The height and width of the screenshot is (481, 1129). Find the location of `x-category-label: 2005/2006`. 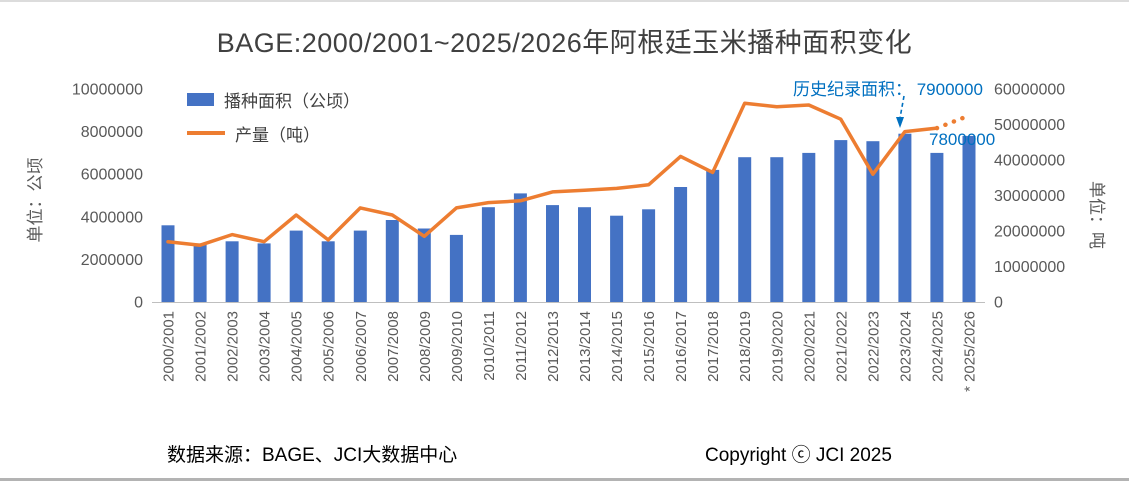

x-category-label: 2005/2006 is located at coordinates (329, 346).